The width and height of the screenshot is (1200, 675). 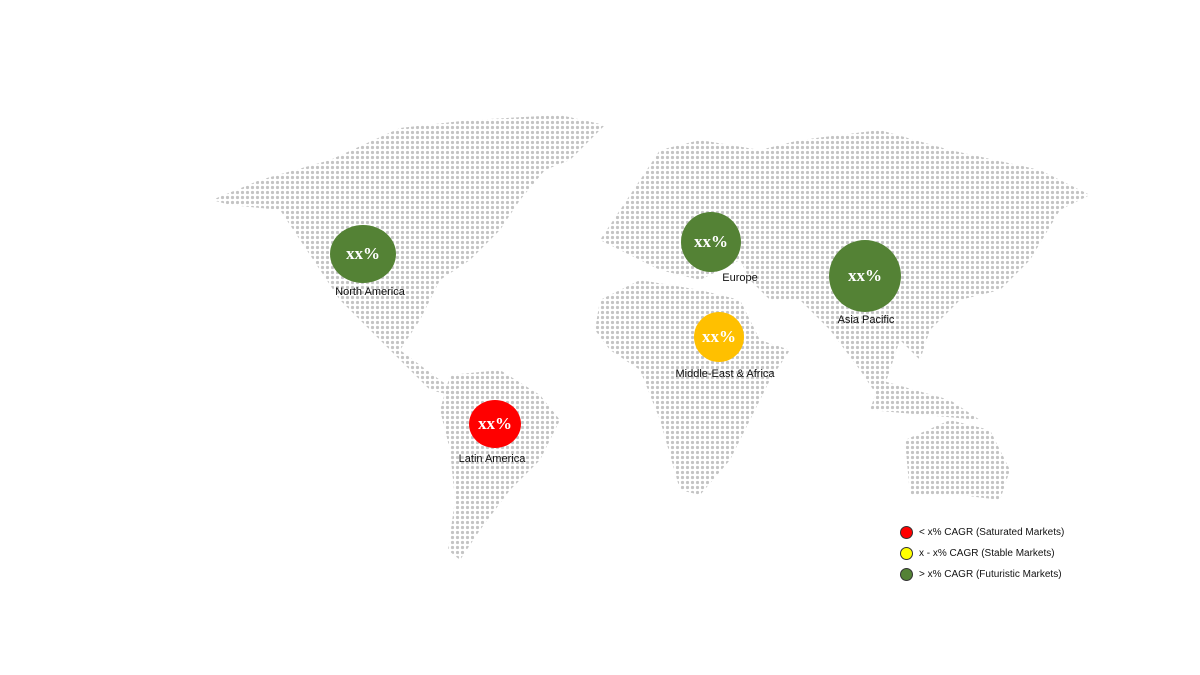 I want to click on red-dot-icon, so click(x=906, y=532).